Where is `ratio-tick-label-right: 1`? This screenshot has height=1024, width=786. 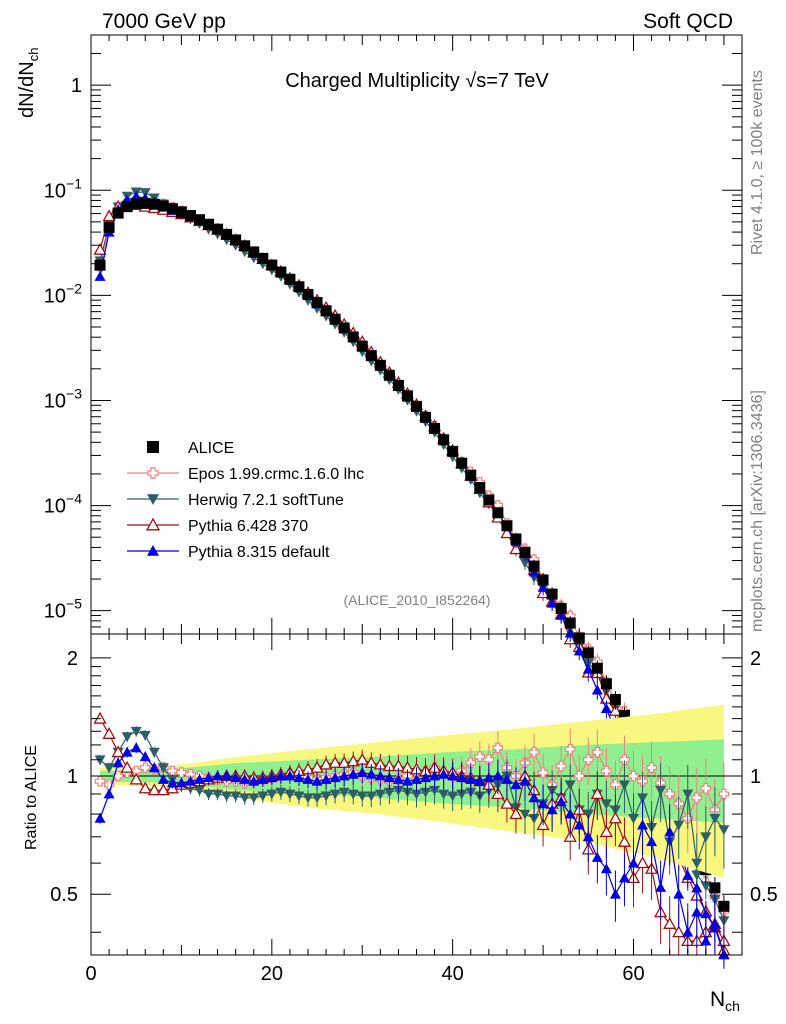 ratio-tick-label-right: 1 is located at coordinates (755, 777).